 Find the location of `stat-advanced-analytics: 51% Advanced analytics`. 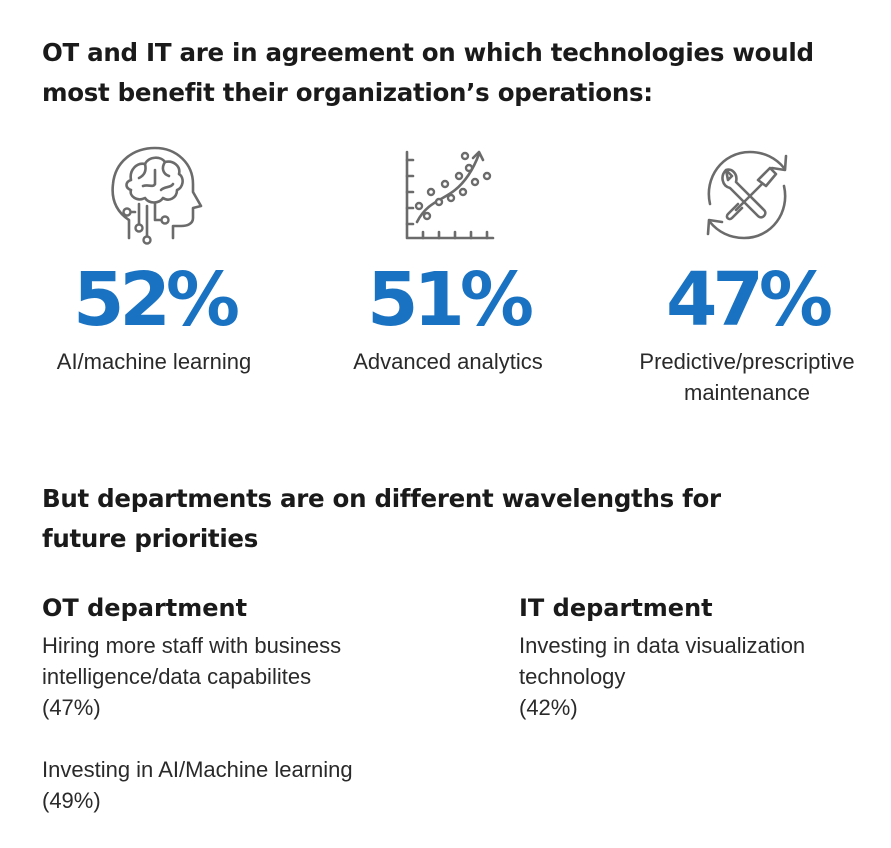

stat-advanced-analytics: 51% Advanced analytics is located at coordinates (448, 258).